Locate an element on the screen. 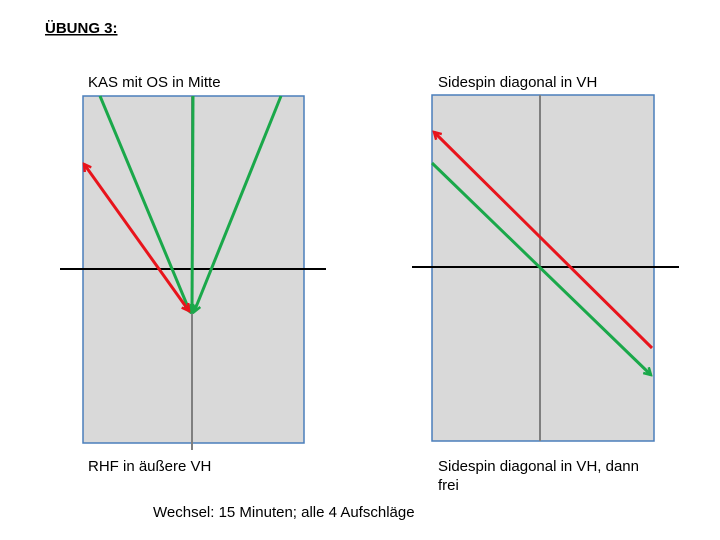 This screenshot has height=540, width=720. bottom-label: RHF in äußere VH is located at coordinates (149, 466).